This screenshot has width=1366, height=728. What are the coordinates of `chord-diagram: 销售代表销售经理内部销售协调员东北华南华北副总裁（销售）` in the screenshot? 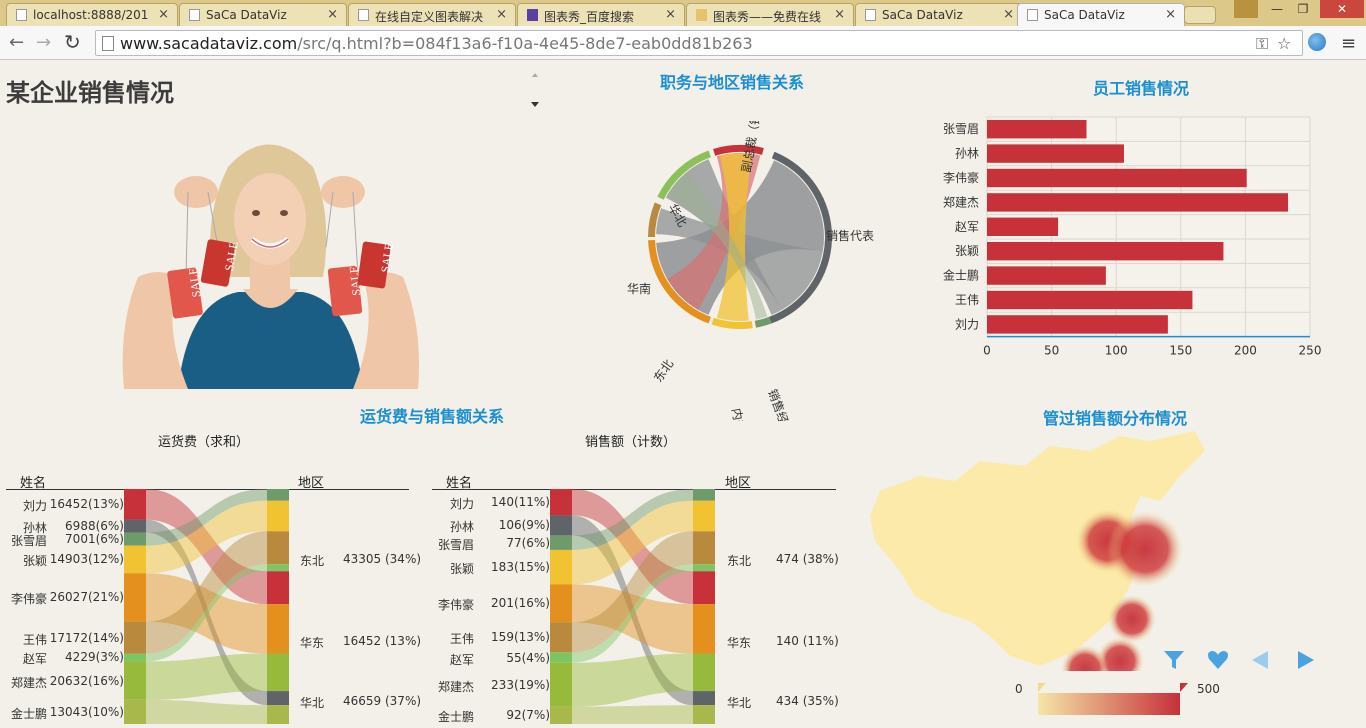 It's located at (745, 271).